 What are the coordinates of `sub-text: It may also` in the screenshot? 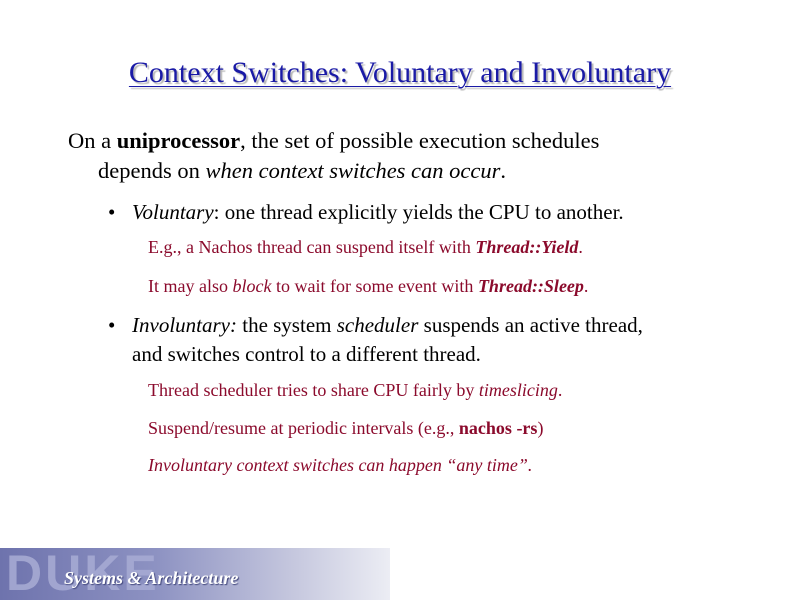 It's located at (190, 286).